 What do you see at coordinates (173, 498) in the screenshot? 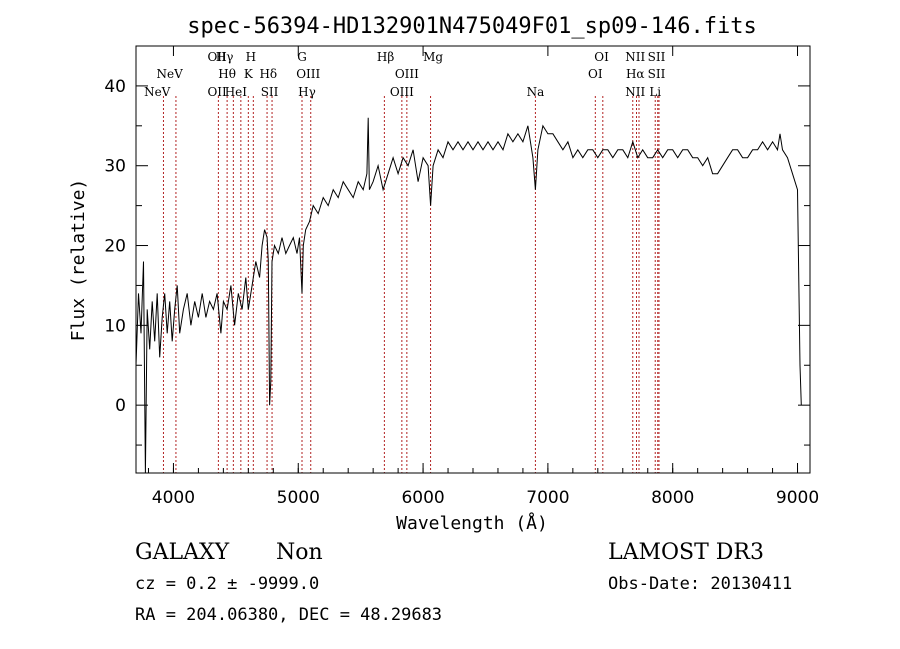
I see `x-tick-label: 4000` at bounding box center [173, 498].